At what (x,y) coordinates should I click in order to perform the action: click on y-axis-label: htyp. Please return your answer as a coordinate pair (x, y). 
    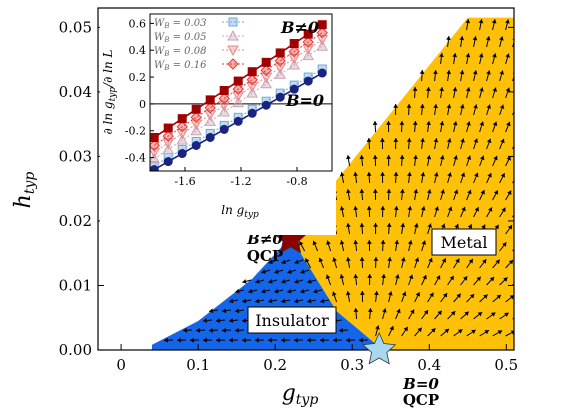
    Looking at the image, I should click on (24, 190).